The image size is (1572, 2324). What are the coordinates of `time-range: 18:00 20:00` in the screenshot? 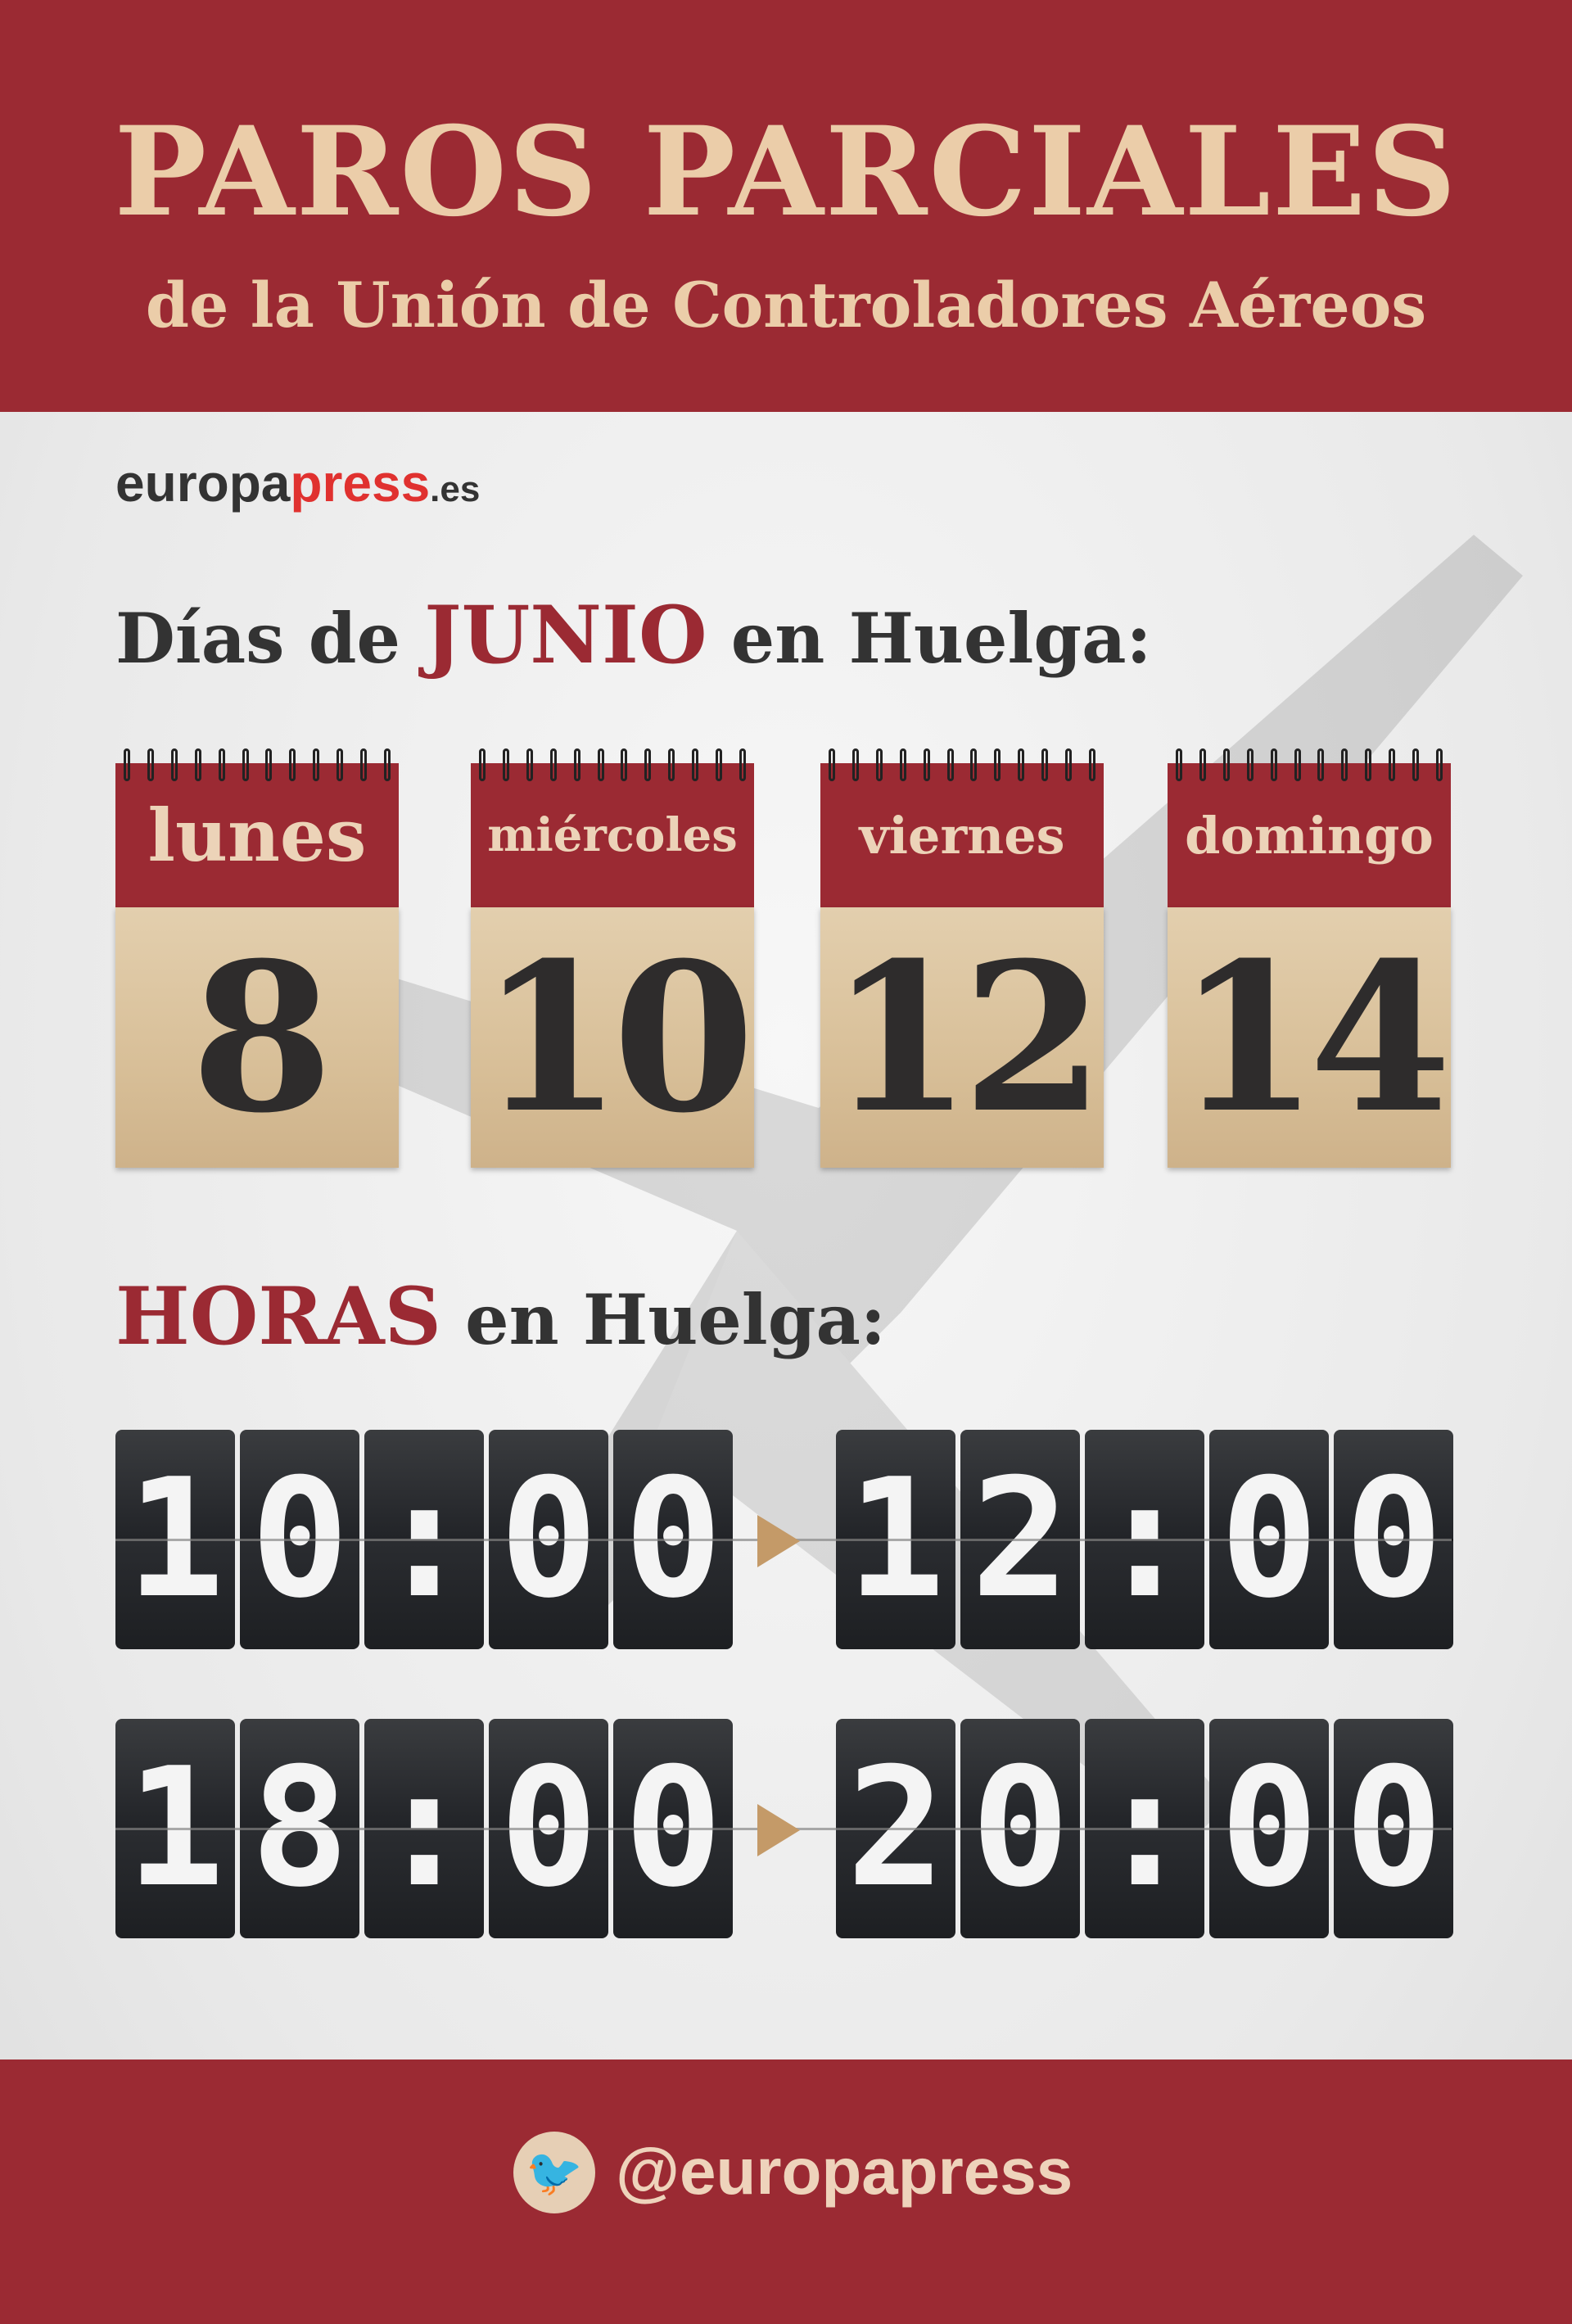 It's located at (784, 1829).